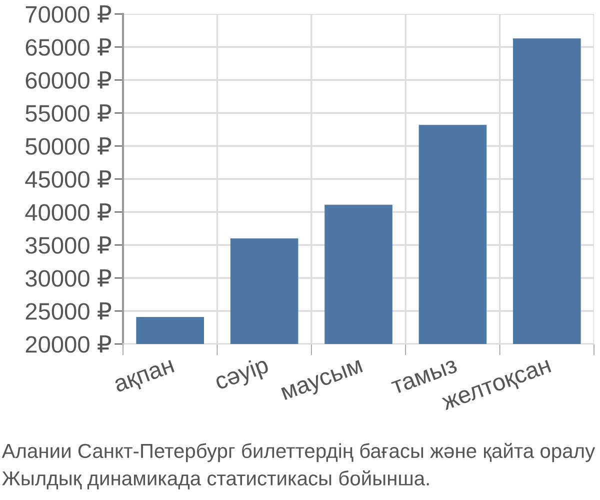 This screenshot has width=600, height=500. What do you see at coordinates (322, 382) in the screenshot?
I see `x-tick-label: маусым` at bounding box center [322, 382].